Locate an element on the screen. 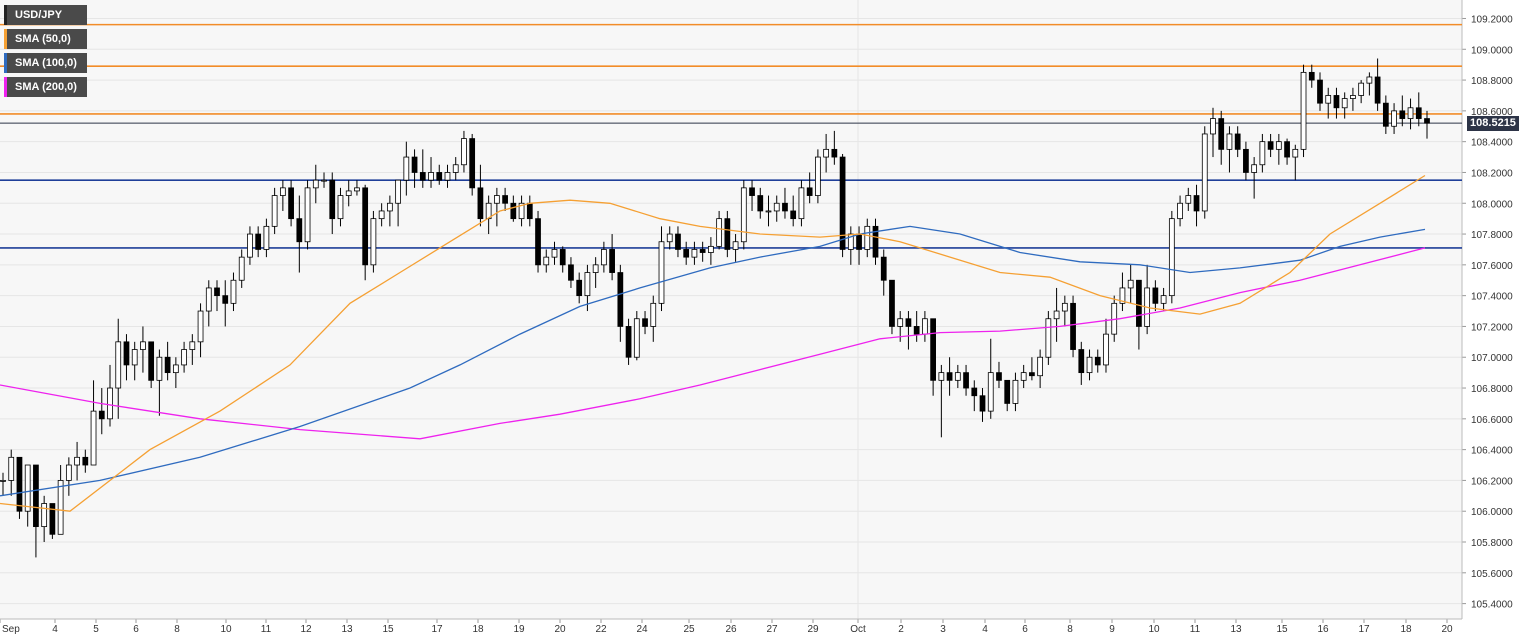 The height and width of the screenshot is (641, 1536). legend-swatch-sma200 is located at coordinates (5, 87).